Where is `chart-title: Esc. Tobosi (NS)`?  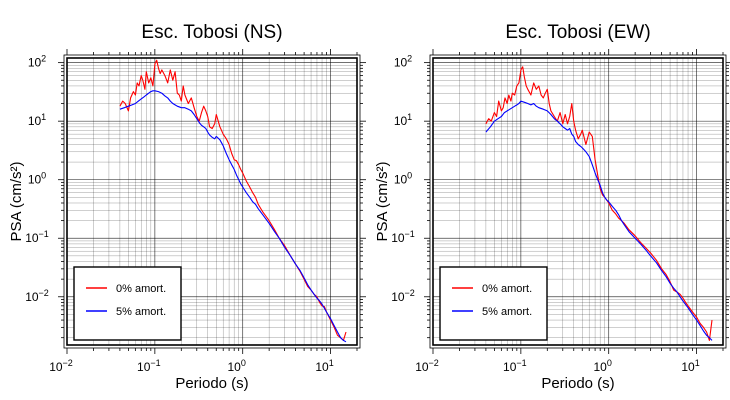
chart-title: Esc. Tobosi (NS) is located at coordinates (211, 32).